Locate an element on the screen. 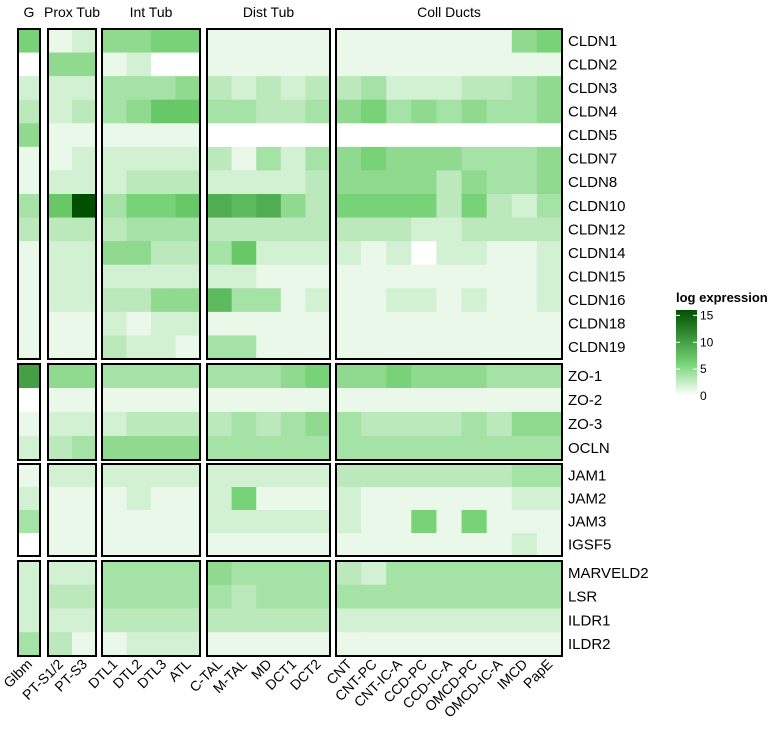 This screenshot has width=781, height=738. cell-jam3-dct2 is located at coordinates (318, 522).